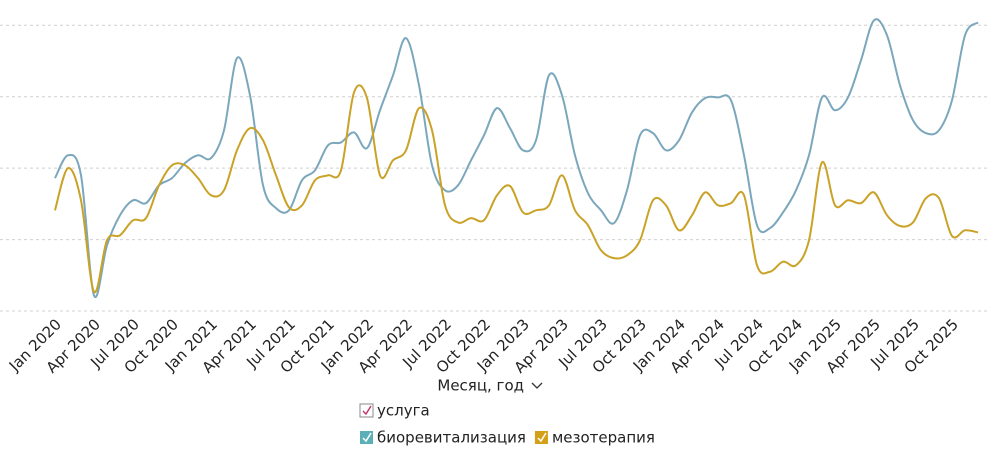  Describe the element at coordinates (603, 438) in the screenshot. I see `legend-label: мезотерапия` at that location.